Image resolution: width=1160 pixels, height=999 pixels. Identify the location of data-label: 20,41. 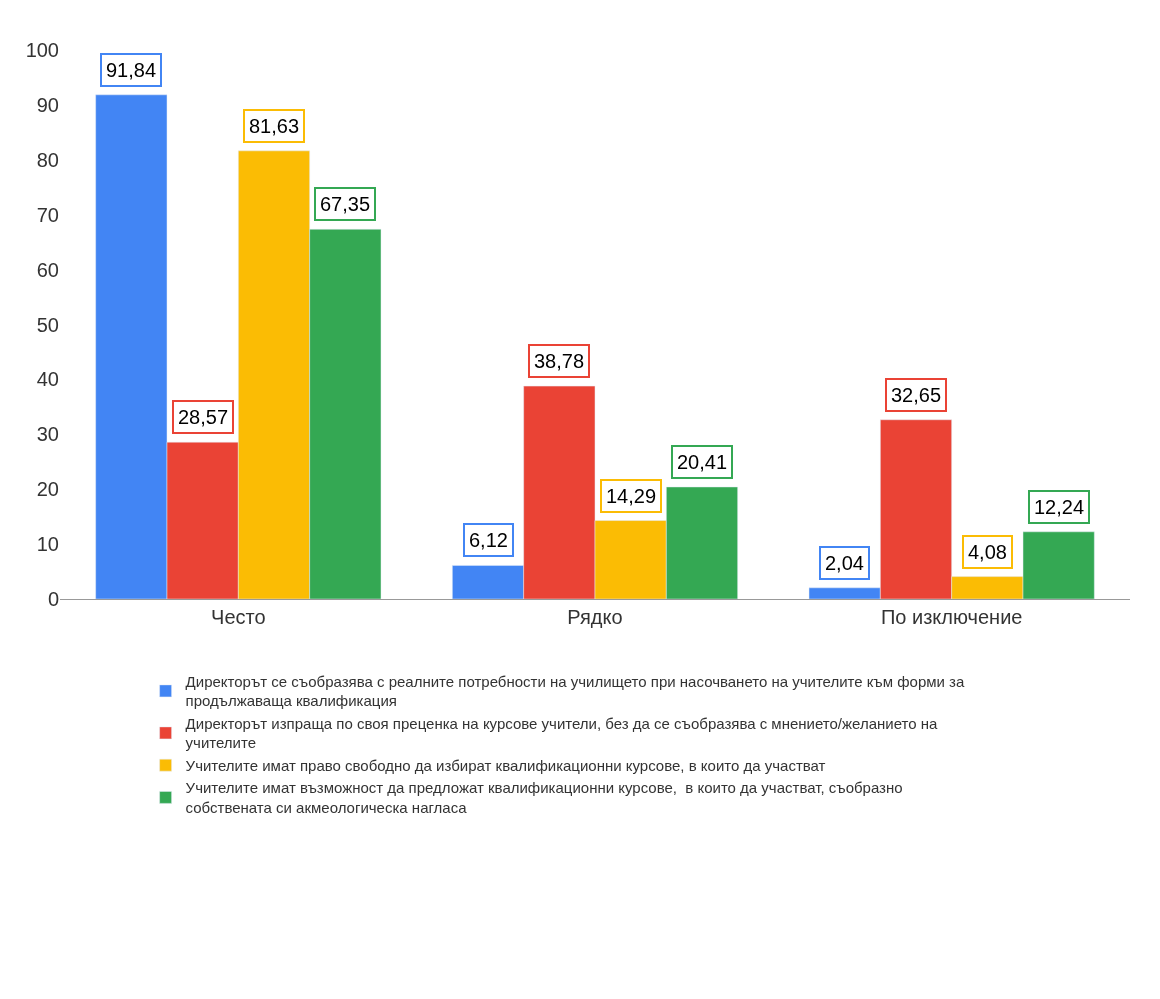
(702, 462).